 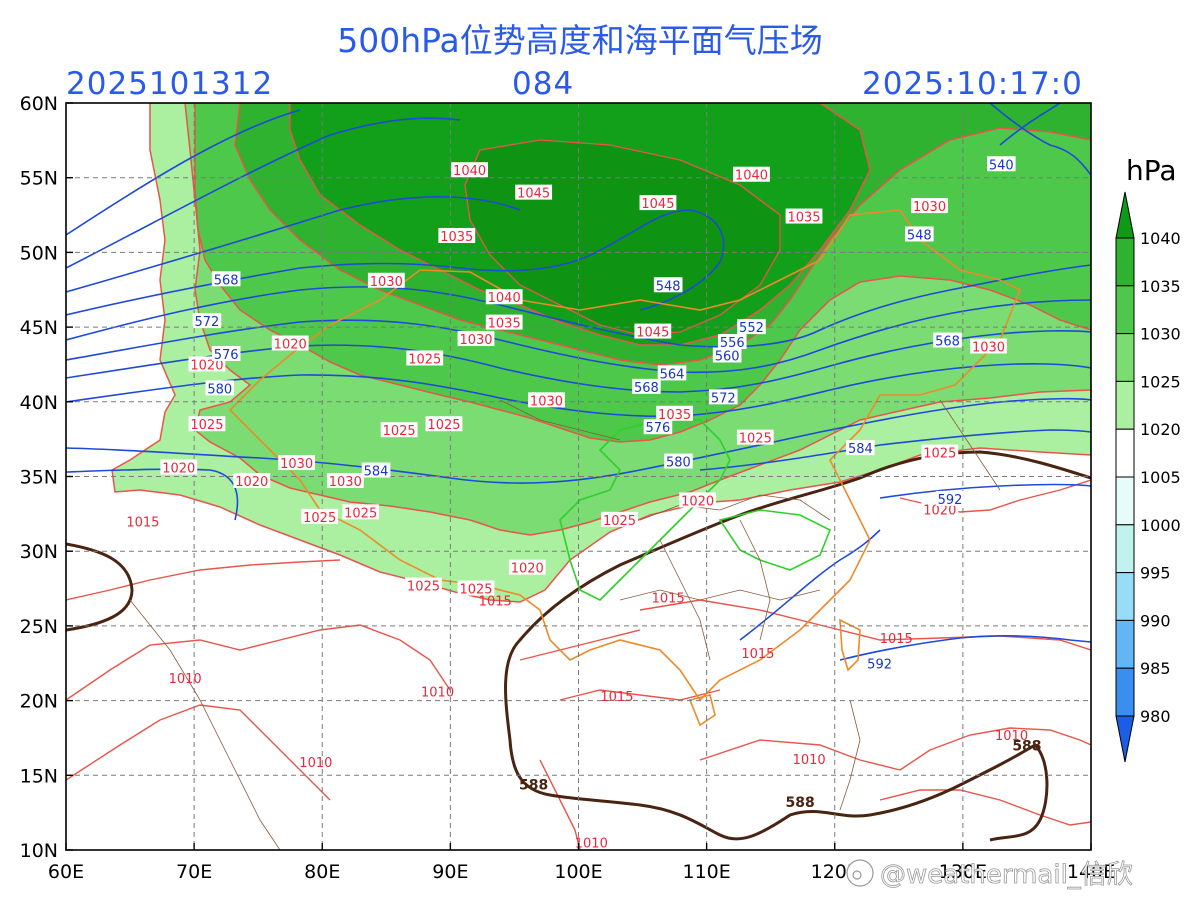 What do you see at coordinates (1151, 170) in the screenshot?
I see `colorbar-unit: hPa` at bounding box center [1151, 170].